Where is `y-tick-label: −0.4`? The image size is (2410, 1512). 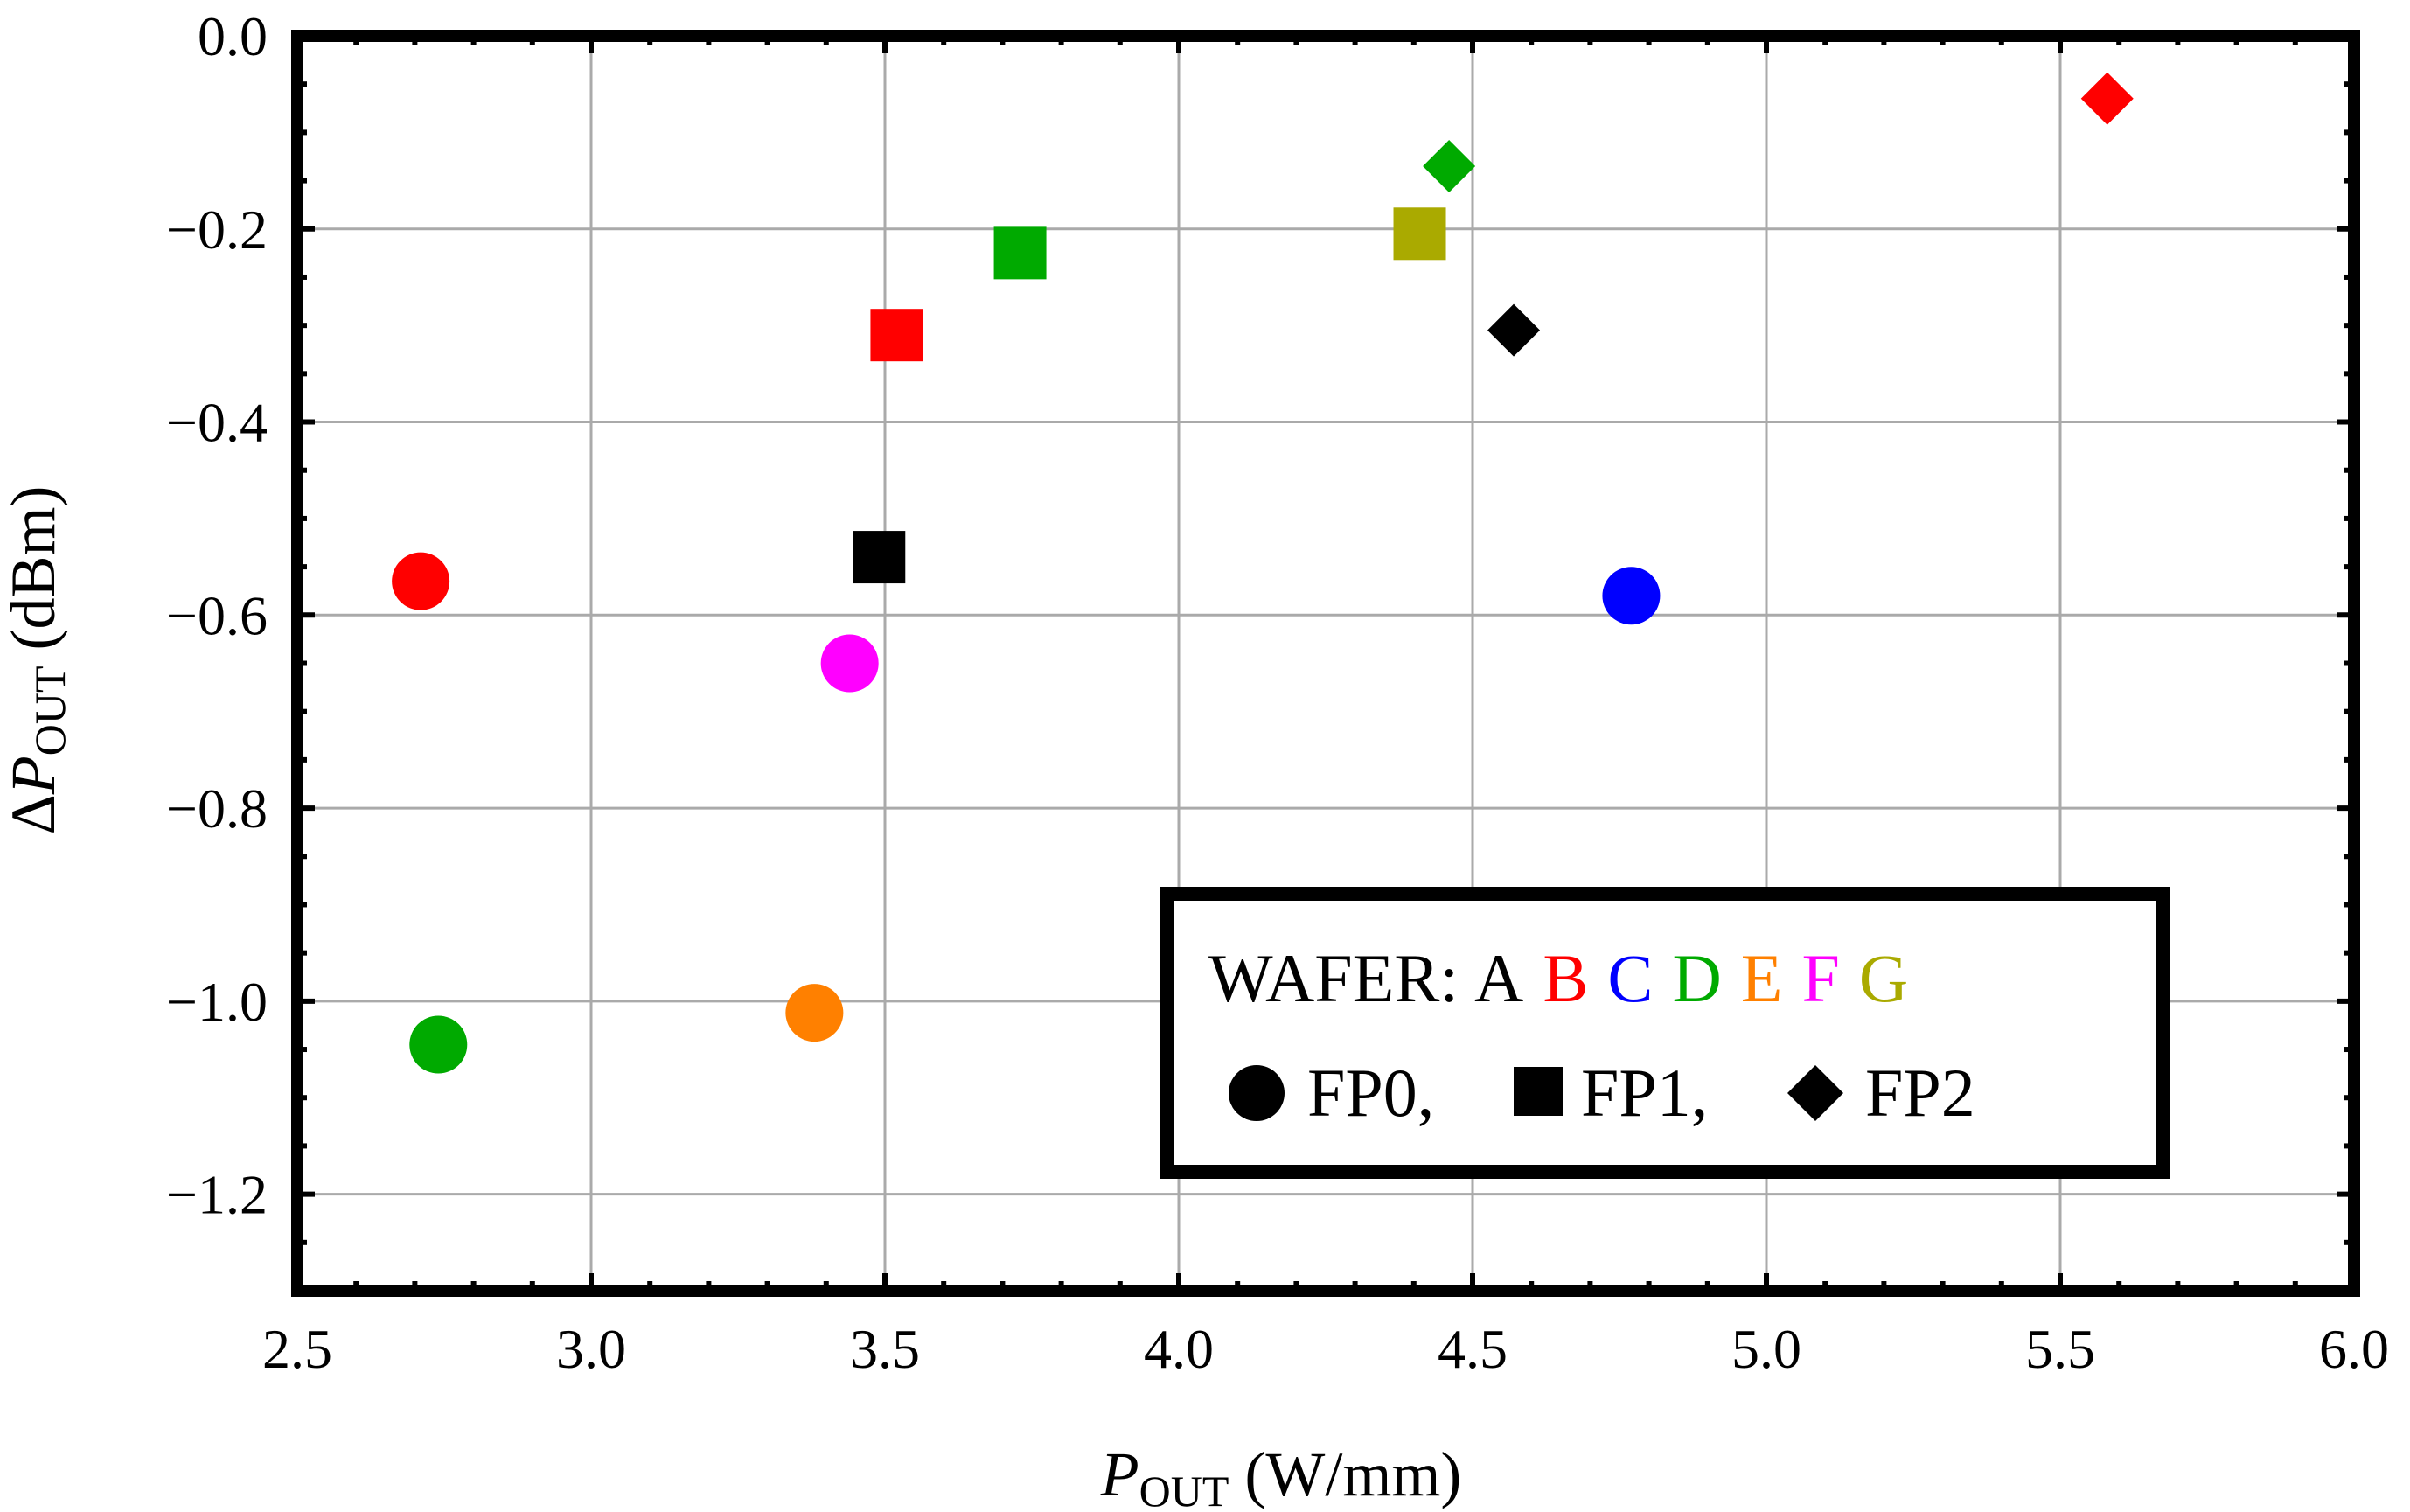 y-tick-label: −0.4 is located at coordinates (217, 423).